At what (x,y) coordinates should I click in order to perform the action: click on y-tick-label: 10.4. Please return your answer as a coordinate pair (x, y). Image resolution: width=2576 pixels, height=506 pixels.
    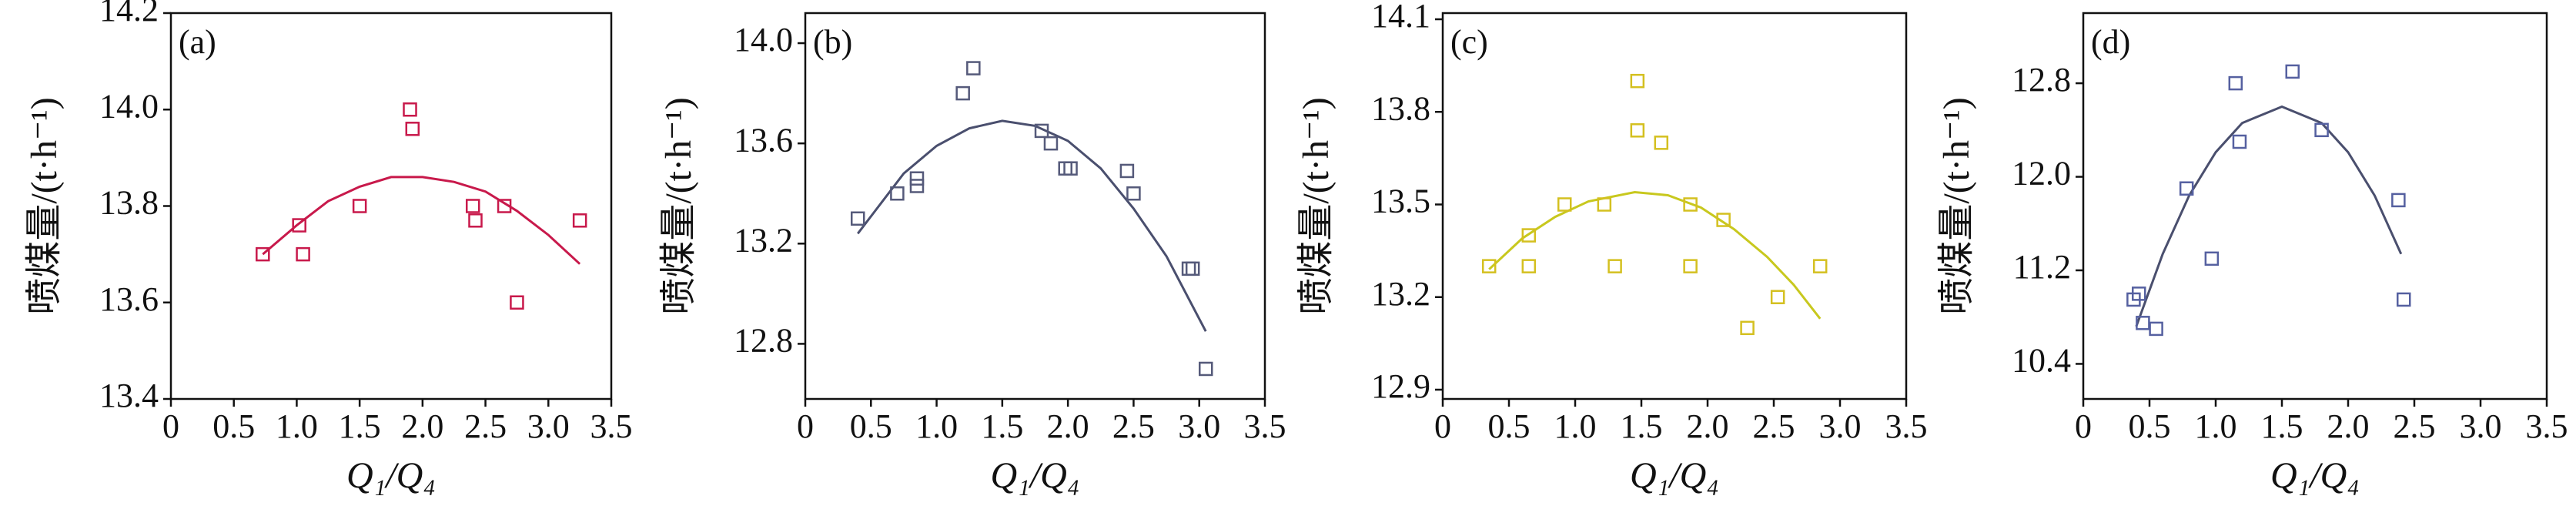
    Looking at the image, I should click on (2042, 361).